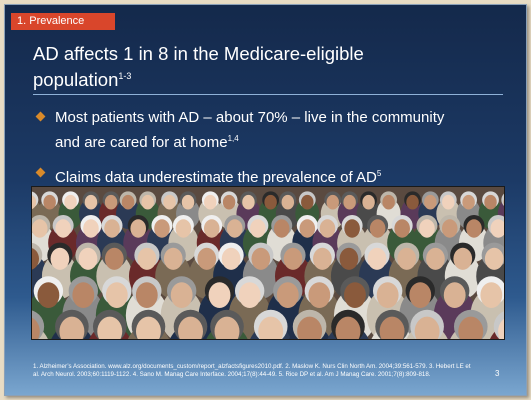 The image size is (531, 400). I want to click on title-line-2: population, so click(76, 79).